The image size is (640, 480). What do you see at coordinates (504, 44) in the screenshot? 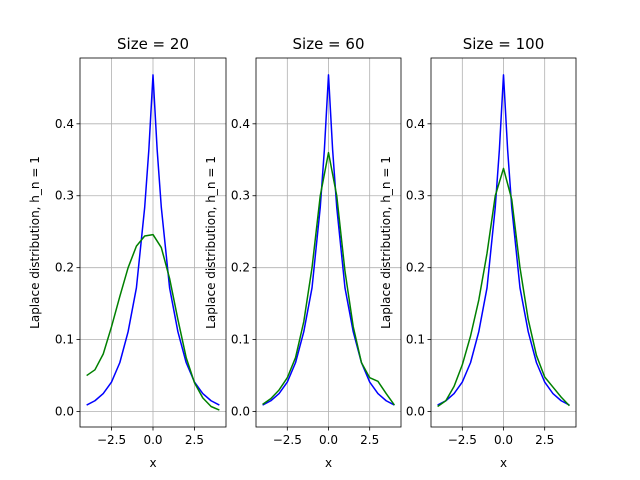
I see `chart-title: Size = 100` at bounding box center [504, 44].